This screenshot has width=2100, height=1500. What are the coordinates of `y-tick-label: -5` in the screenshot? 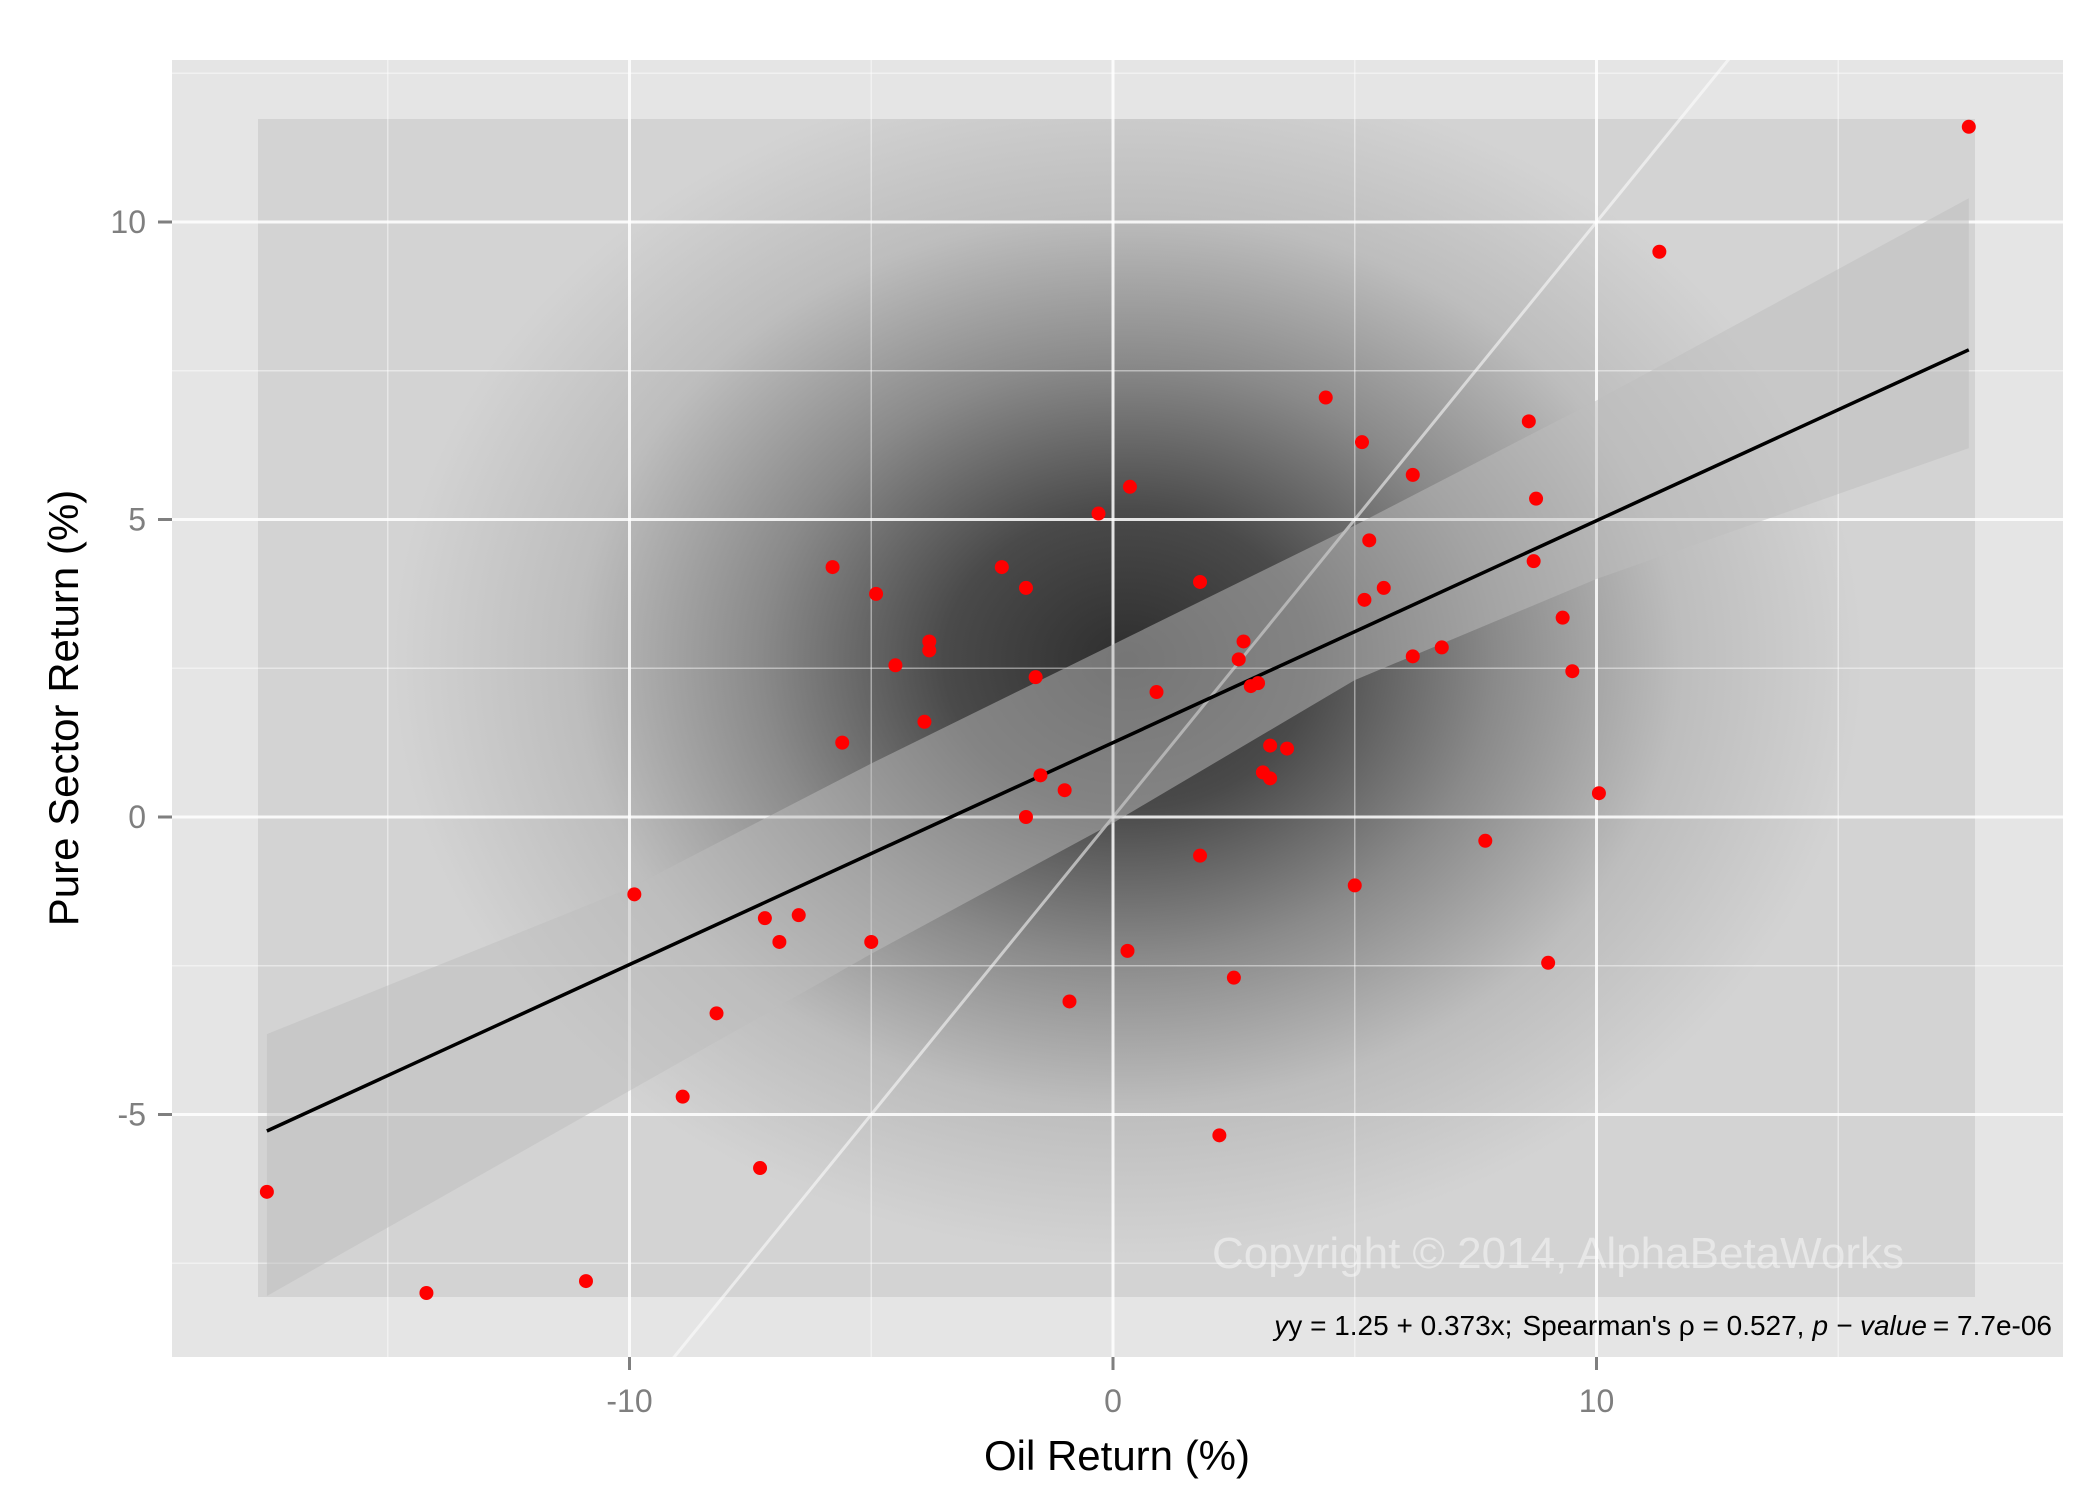 It's located at (132, 1115).